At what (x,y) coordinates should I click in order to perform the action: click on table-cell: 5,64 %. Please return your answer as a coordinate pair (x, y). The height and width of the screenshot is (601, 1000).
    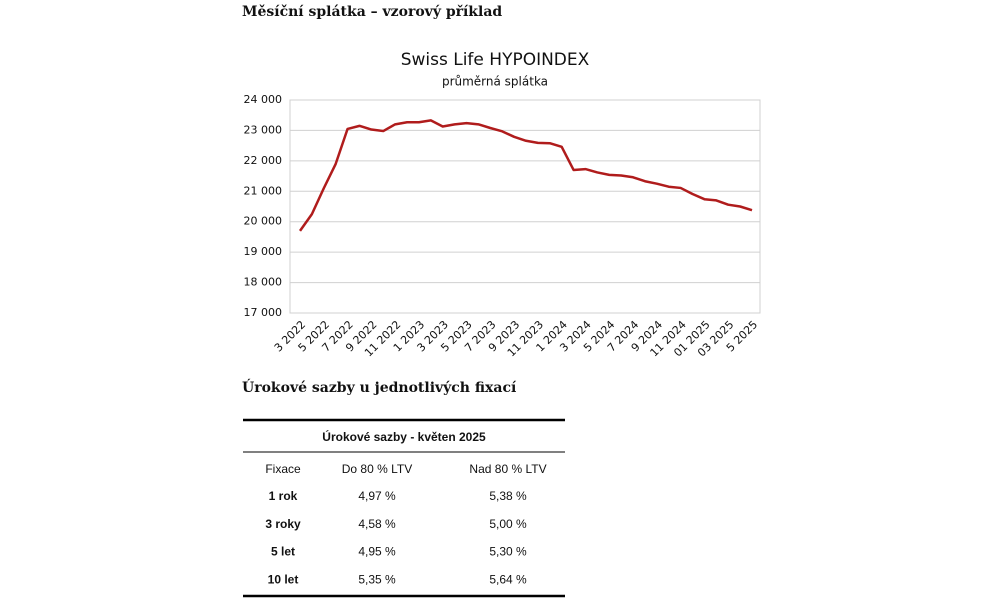
    Looking at the image, I should click on (508, 579).